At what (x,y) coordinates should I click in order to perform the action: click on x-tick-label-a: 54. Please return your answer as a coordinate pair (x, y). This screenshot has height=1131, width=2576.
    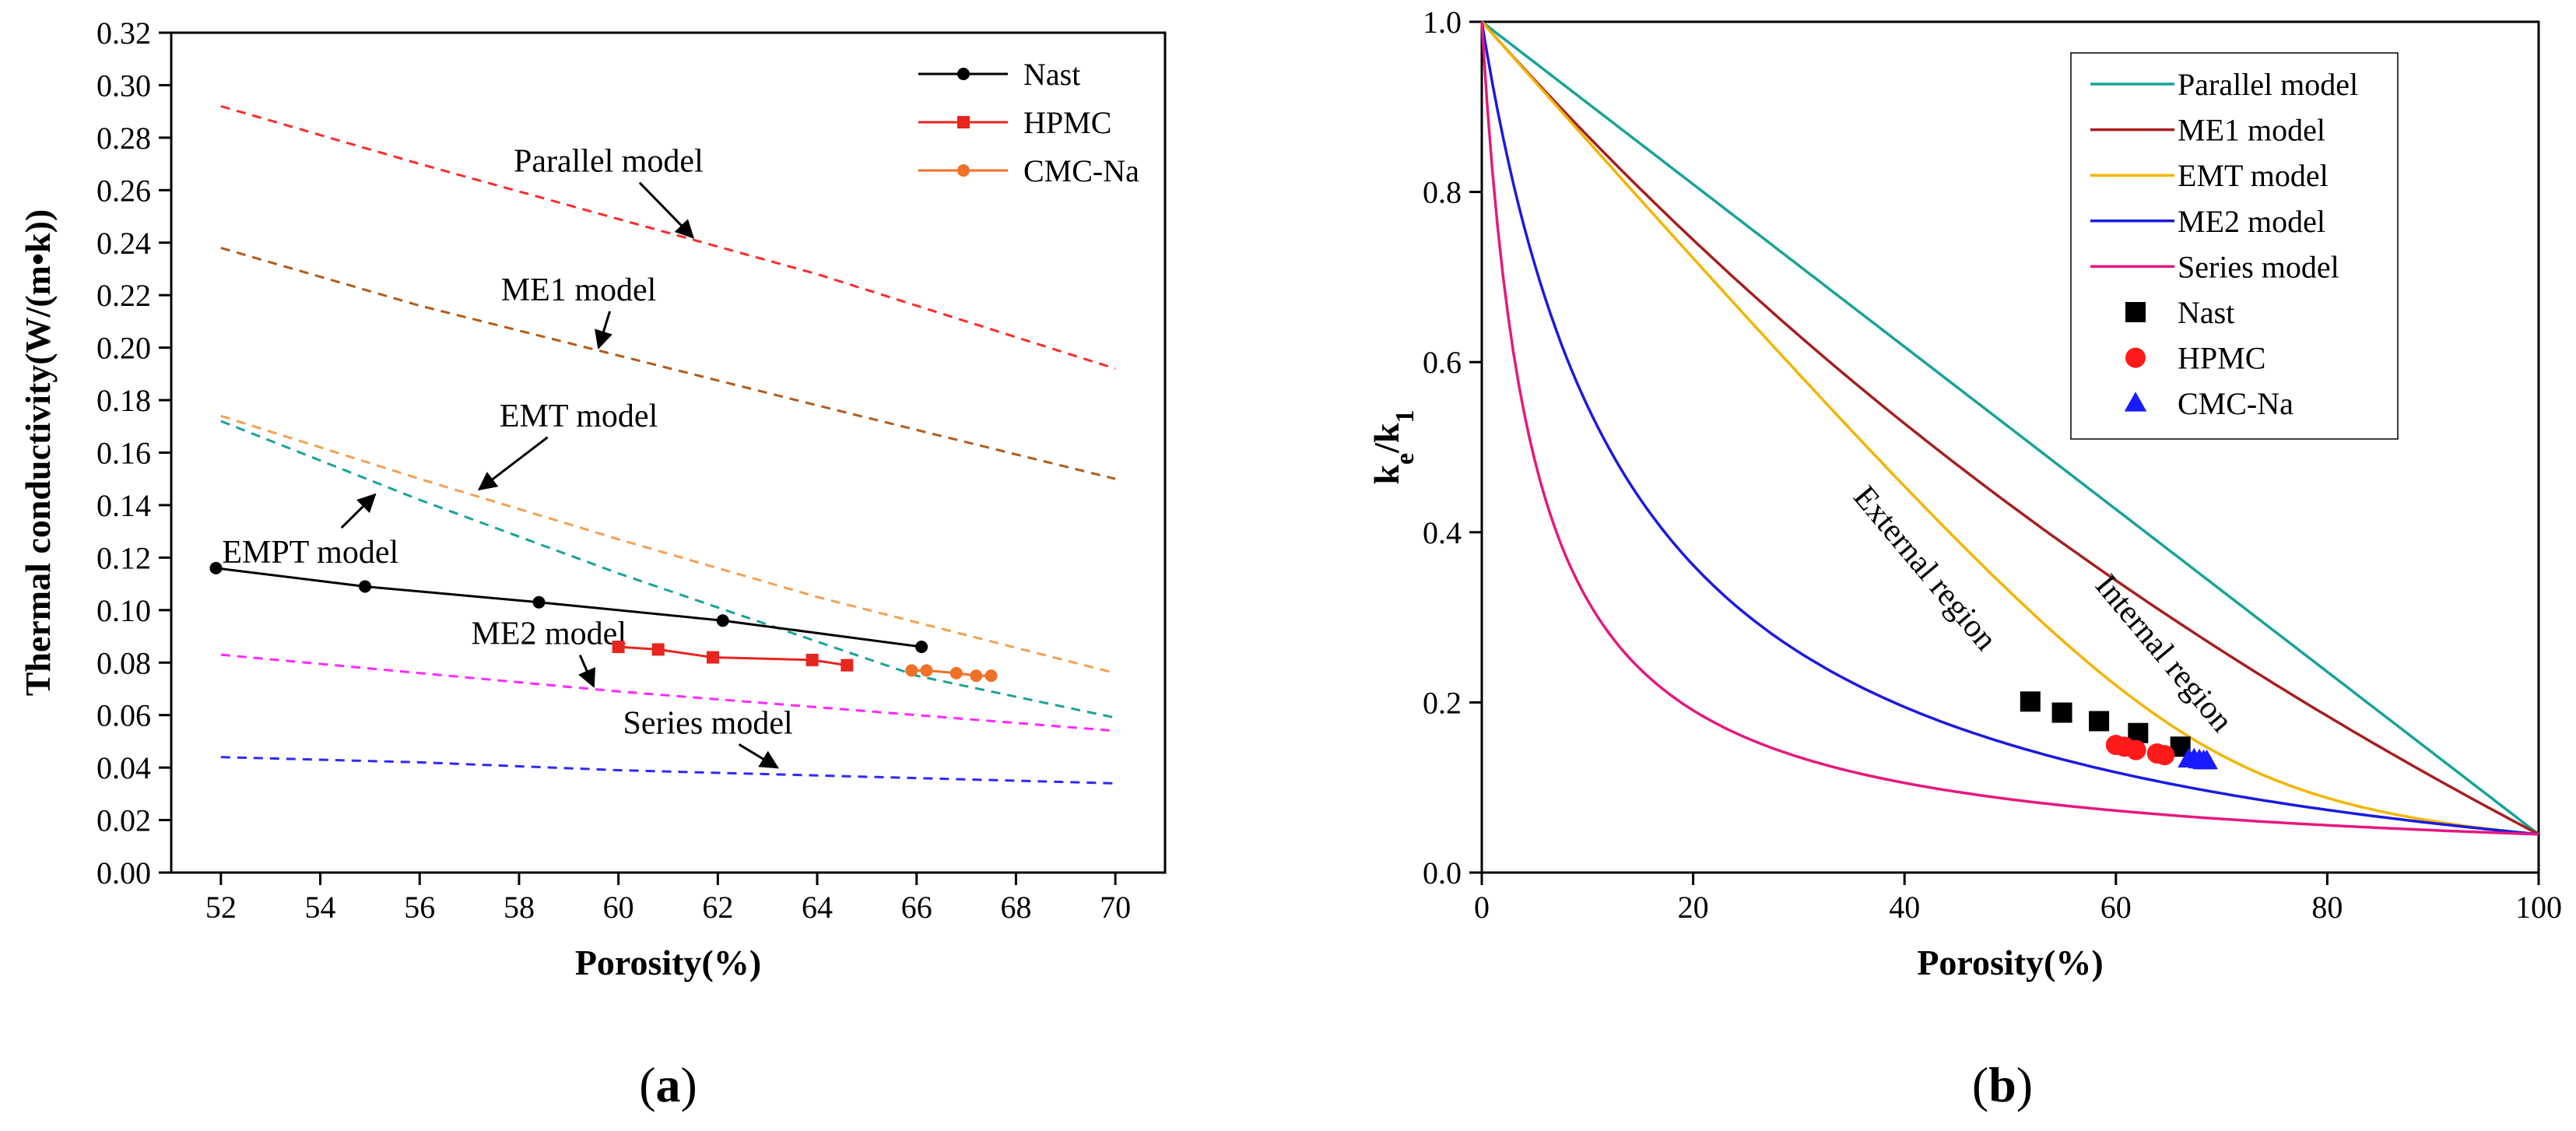
    Looking at the image, I should click on (321, 907).